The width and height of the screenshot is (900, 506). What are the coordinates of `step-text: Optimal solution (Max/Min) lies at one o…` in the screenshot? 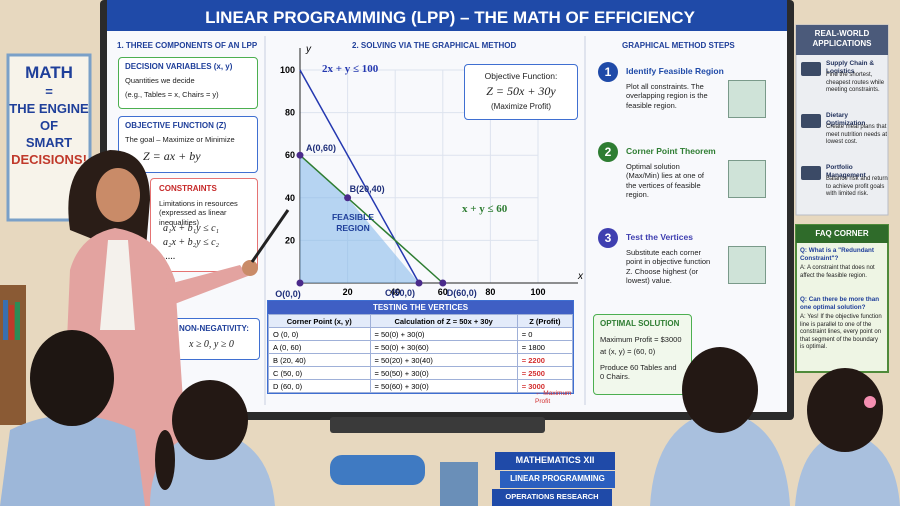 It's located at (665, 181).